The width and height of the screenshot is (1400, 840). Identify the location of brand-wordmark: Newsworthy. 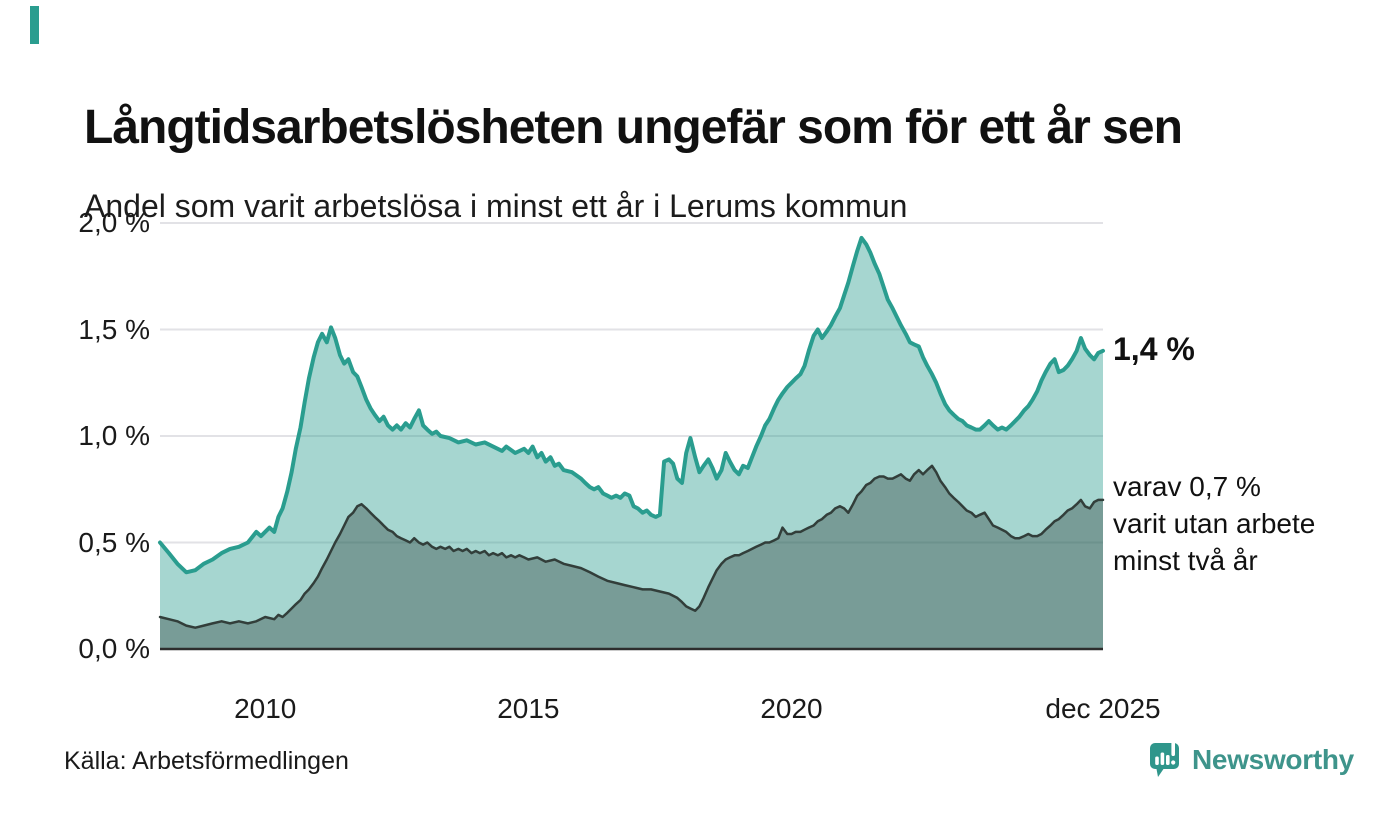
(1273, 759).